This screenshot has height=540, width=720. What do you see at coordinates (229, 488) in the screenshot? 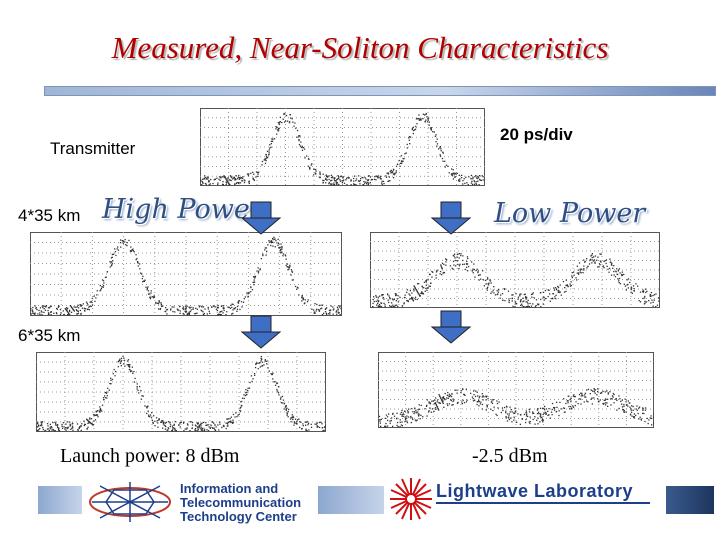
I see `itc-logo-line-1: Information and` at bounding box center [229, 488].